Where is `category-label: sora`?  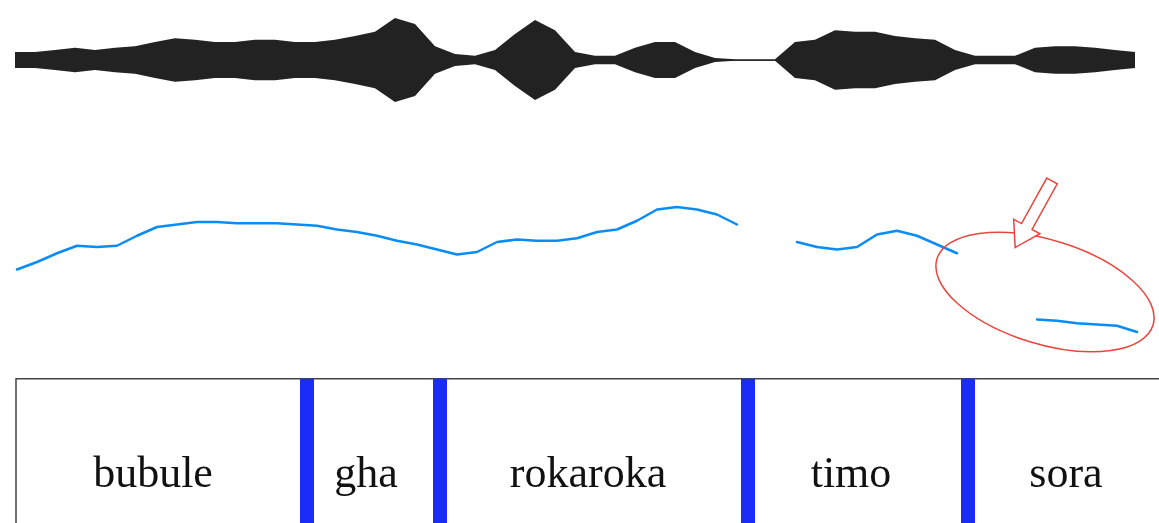 category-label: sora is located at coordinates (1066, 472).